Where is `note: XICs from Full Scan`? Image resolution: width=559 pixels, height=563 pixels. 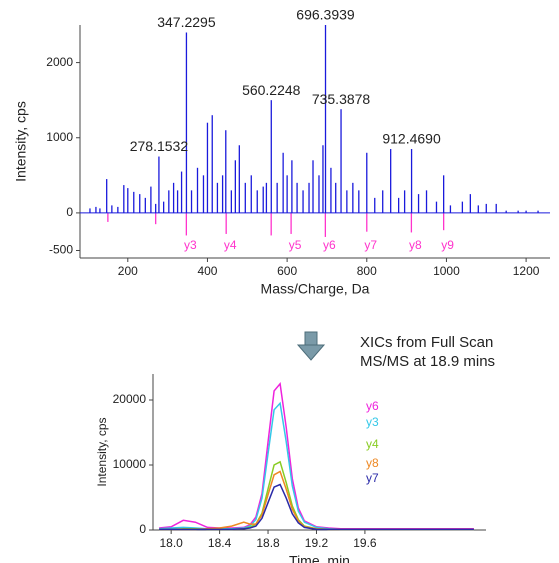
note: XICs from Full Scan is located at coordinates (426, 342).